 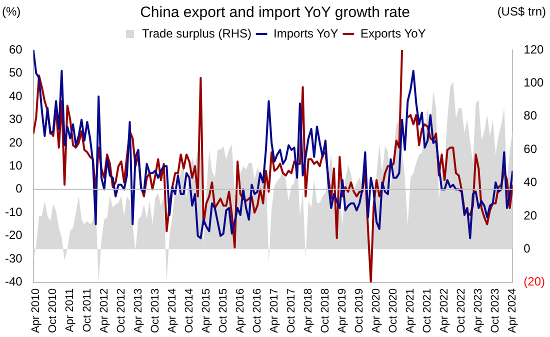 What do you see at coordinates (14, 211) in the screenshot?
I see `y-tick-label: -10` at bounding box center [14, 211].